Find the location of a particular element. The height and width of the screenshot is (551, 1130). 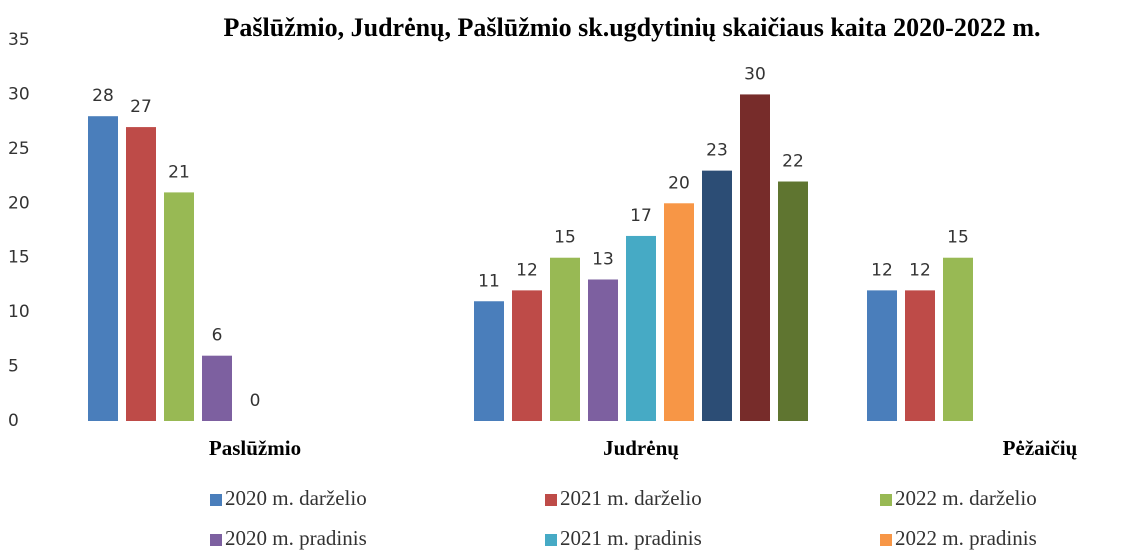

data-label: 0 is located at coordinates (255, 401).